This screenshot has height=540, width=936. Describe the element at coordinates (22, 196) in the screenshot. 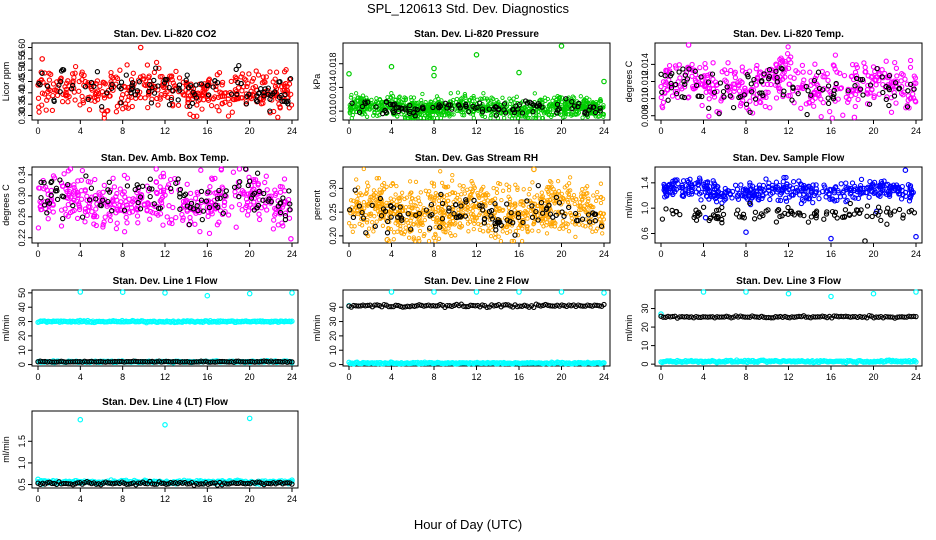

I see `y-tick-label: 0.30` at that location.